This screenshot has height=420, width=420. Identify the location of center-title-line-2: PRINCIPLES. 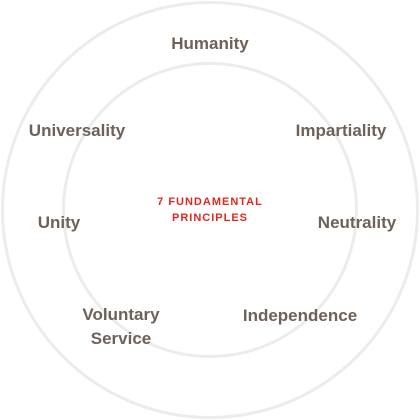
(209, 218).